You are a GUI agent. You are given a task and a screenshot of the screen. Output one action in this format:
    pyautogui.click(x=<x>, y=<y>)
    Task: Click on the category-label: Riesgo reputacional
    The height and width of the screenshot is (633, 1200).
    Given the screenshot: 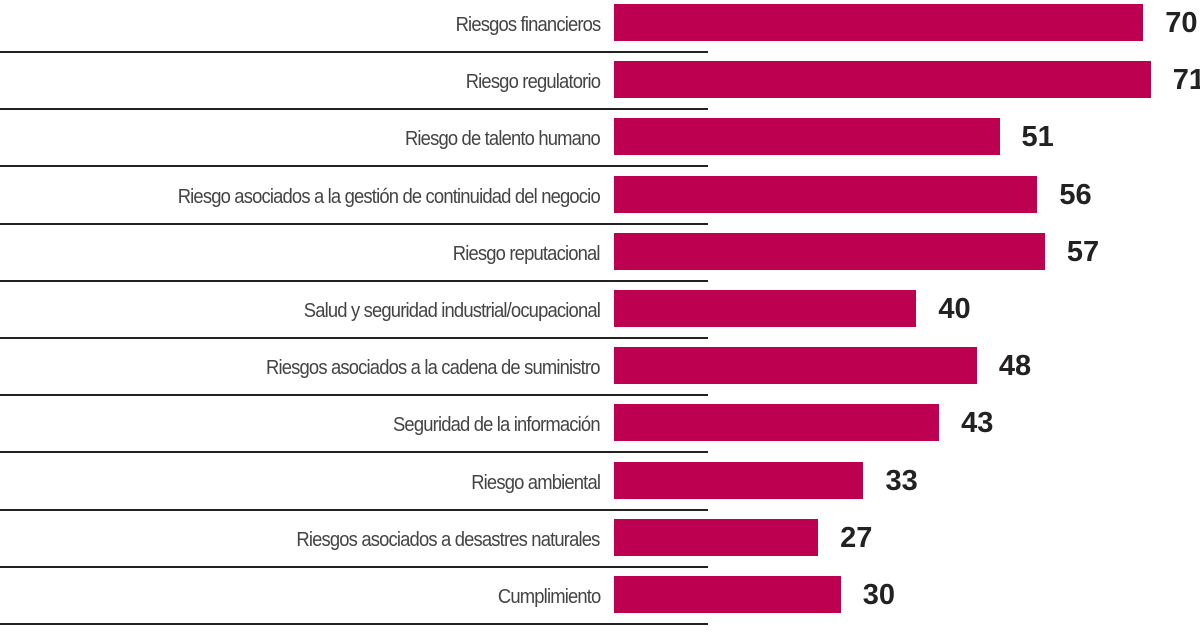 What is the action you would take?
    pyautogui.click(x=527, y=253)
    